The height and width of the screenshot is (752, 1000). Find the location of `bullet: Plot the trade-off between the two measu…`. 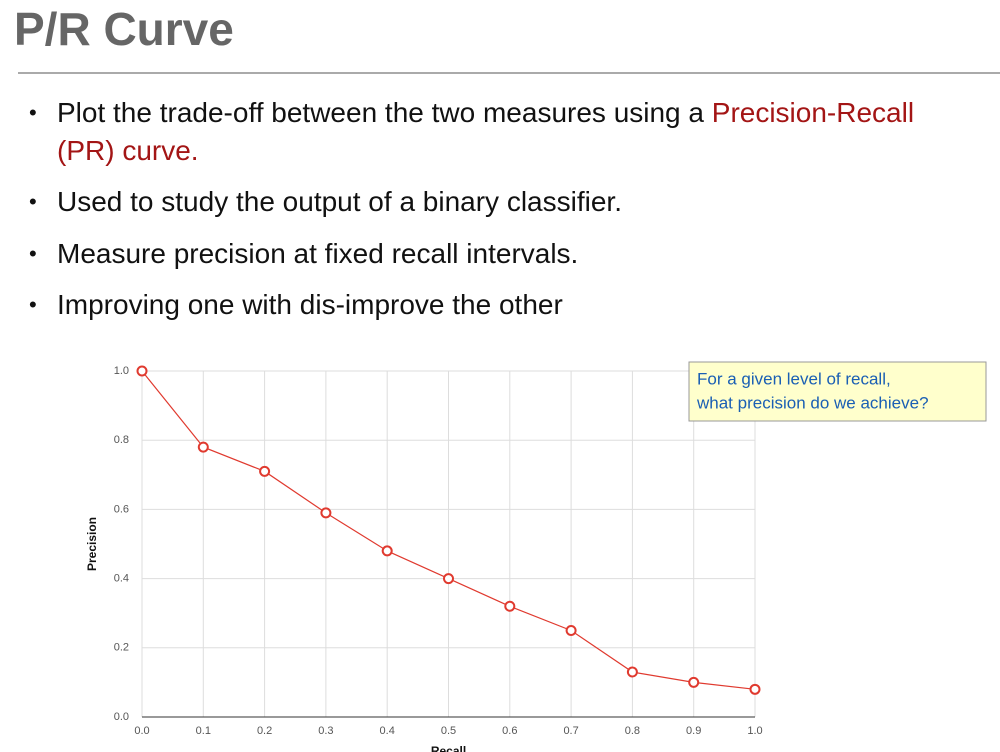

bullet: Plot the trade-off between the two measu… is located at coordinates (488, 132).